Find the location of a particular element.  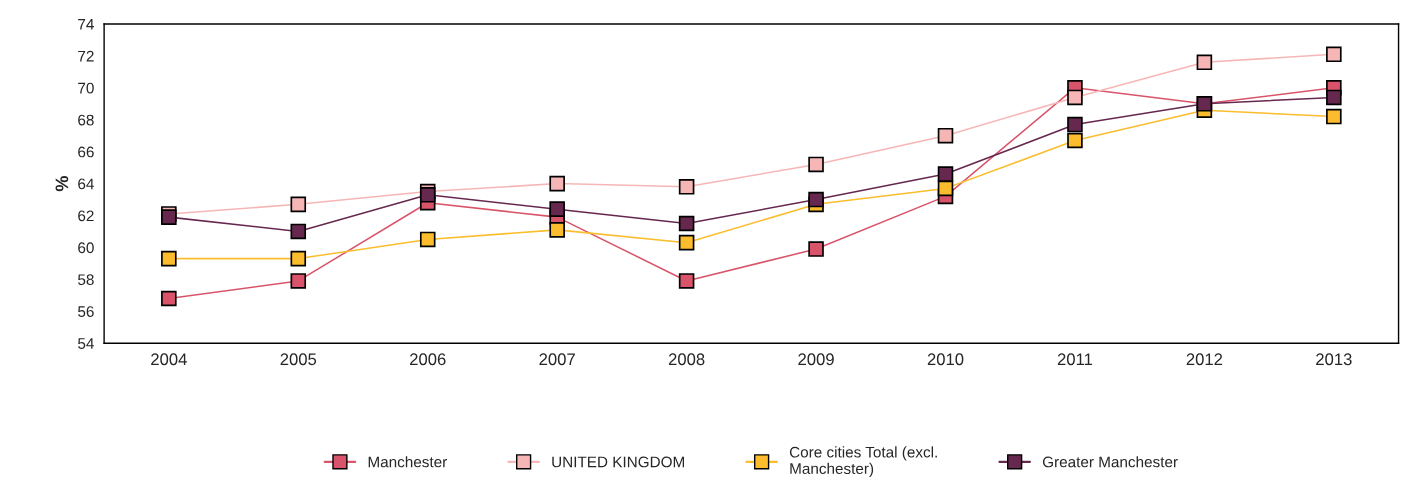

y-tick-label: 60 is located at coordinates (86, 248).